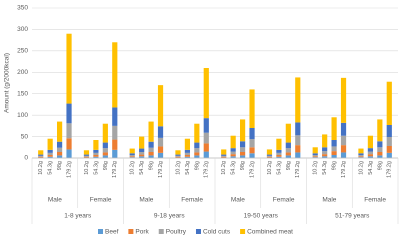 Image resolution: width=400 pixels, height=240 pixels. What do you see at coordinates (270, 232) in the screenshot?
I see `legend-label: Combined meat` at bounding box center [270, 232].